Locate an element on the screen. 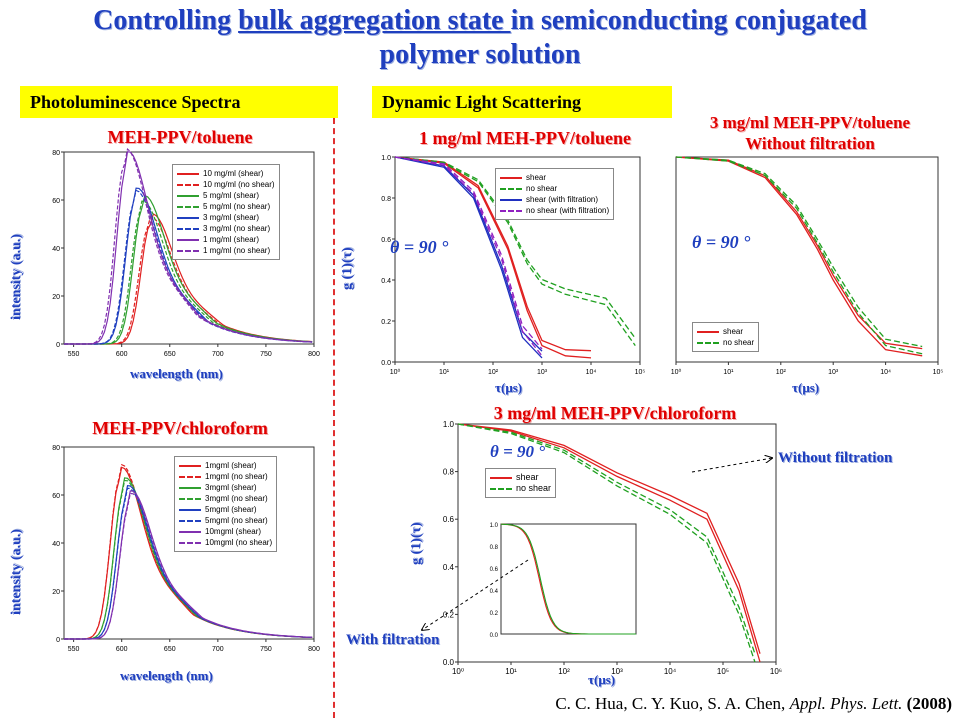  dls-chloroform-inset-chart: 0.0 0.2 0.4 0.6 0.8 1.0 is located at coordinates (563, 581).